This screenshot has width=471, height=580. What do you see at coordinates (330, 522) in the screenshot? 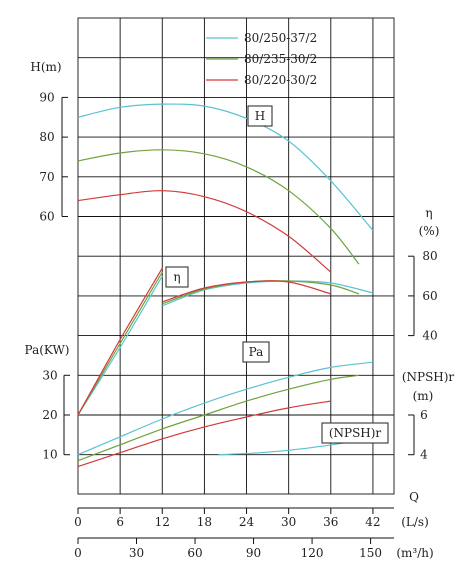
I see `x-tick-label: 36` at bounding box center [330, 522].